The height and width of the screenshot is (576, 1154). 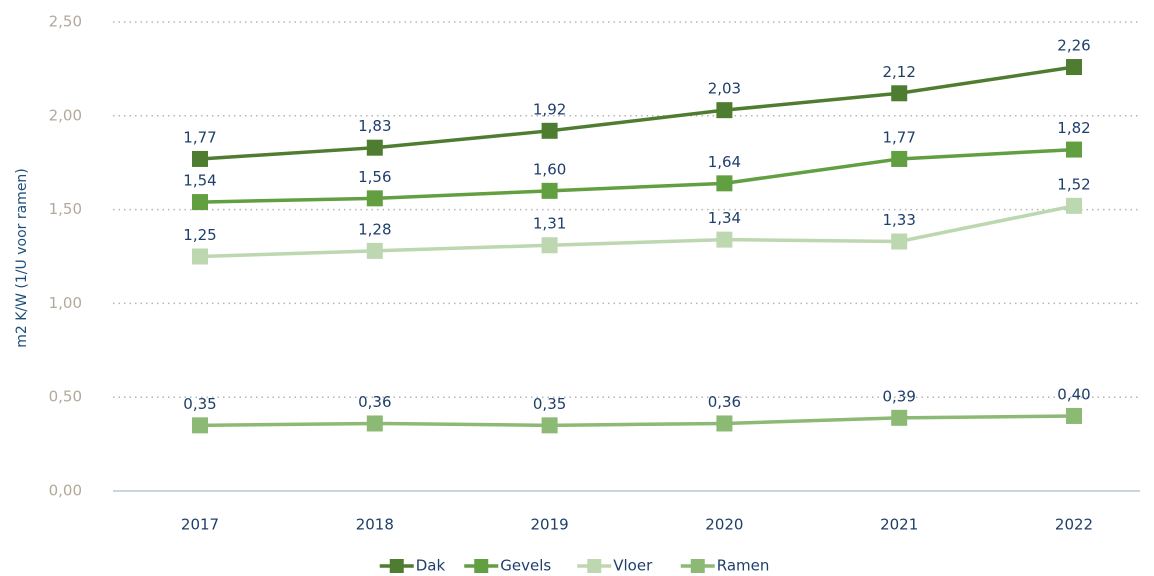 I want to click on y-tick-label: 1,50, so click(x=65, y=209).